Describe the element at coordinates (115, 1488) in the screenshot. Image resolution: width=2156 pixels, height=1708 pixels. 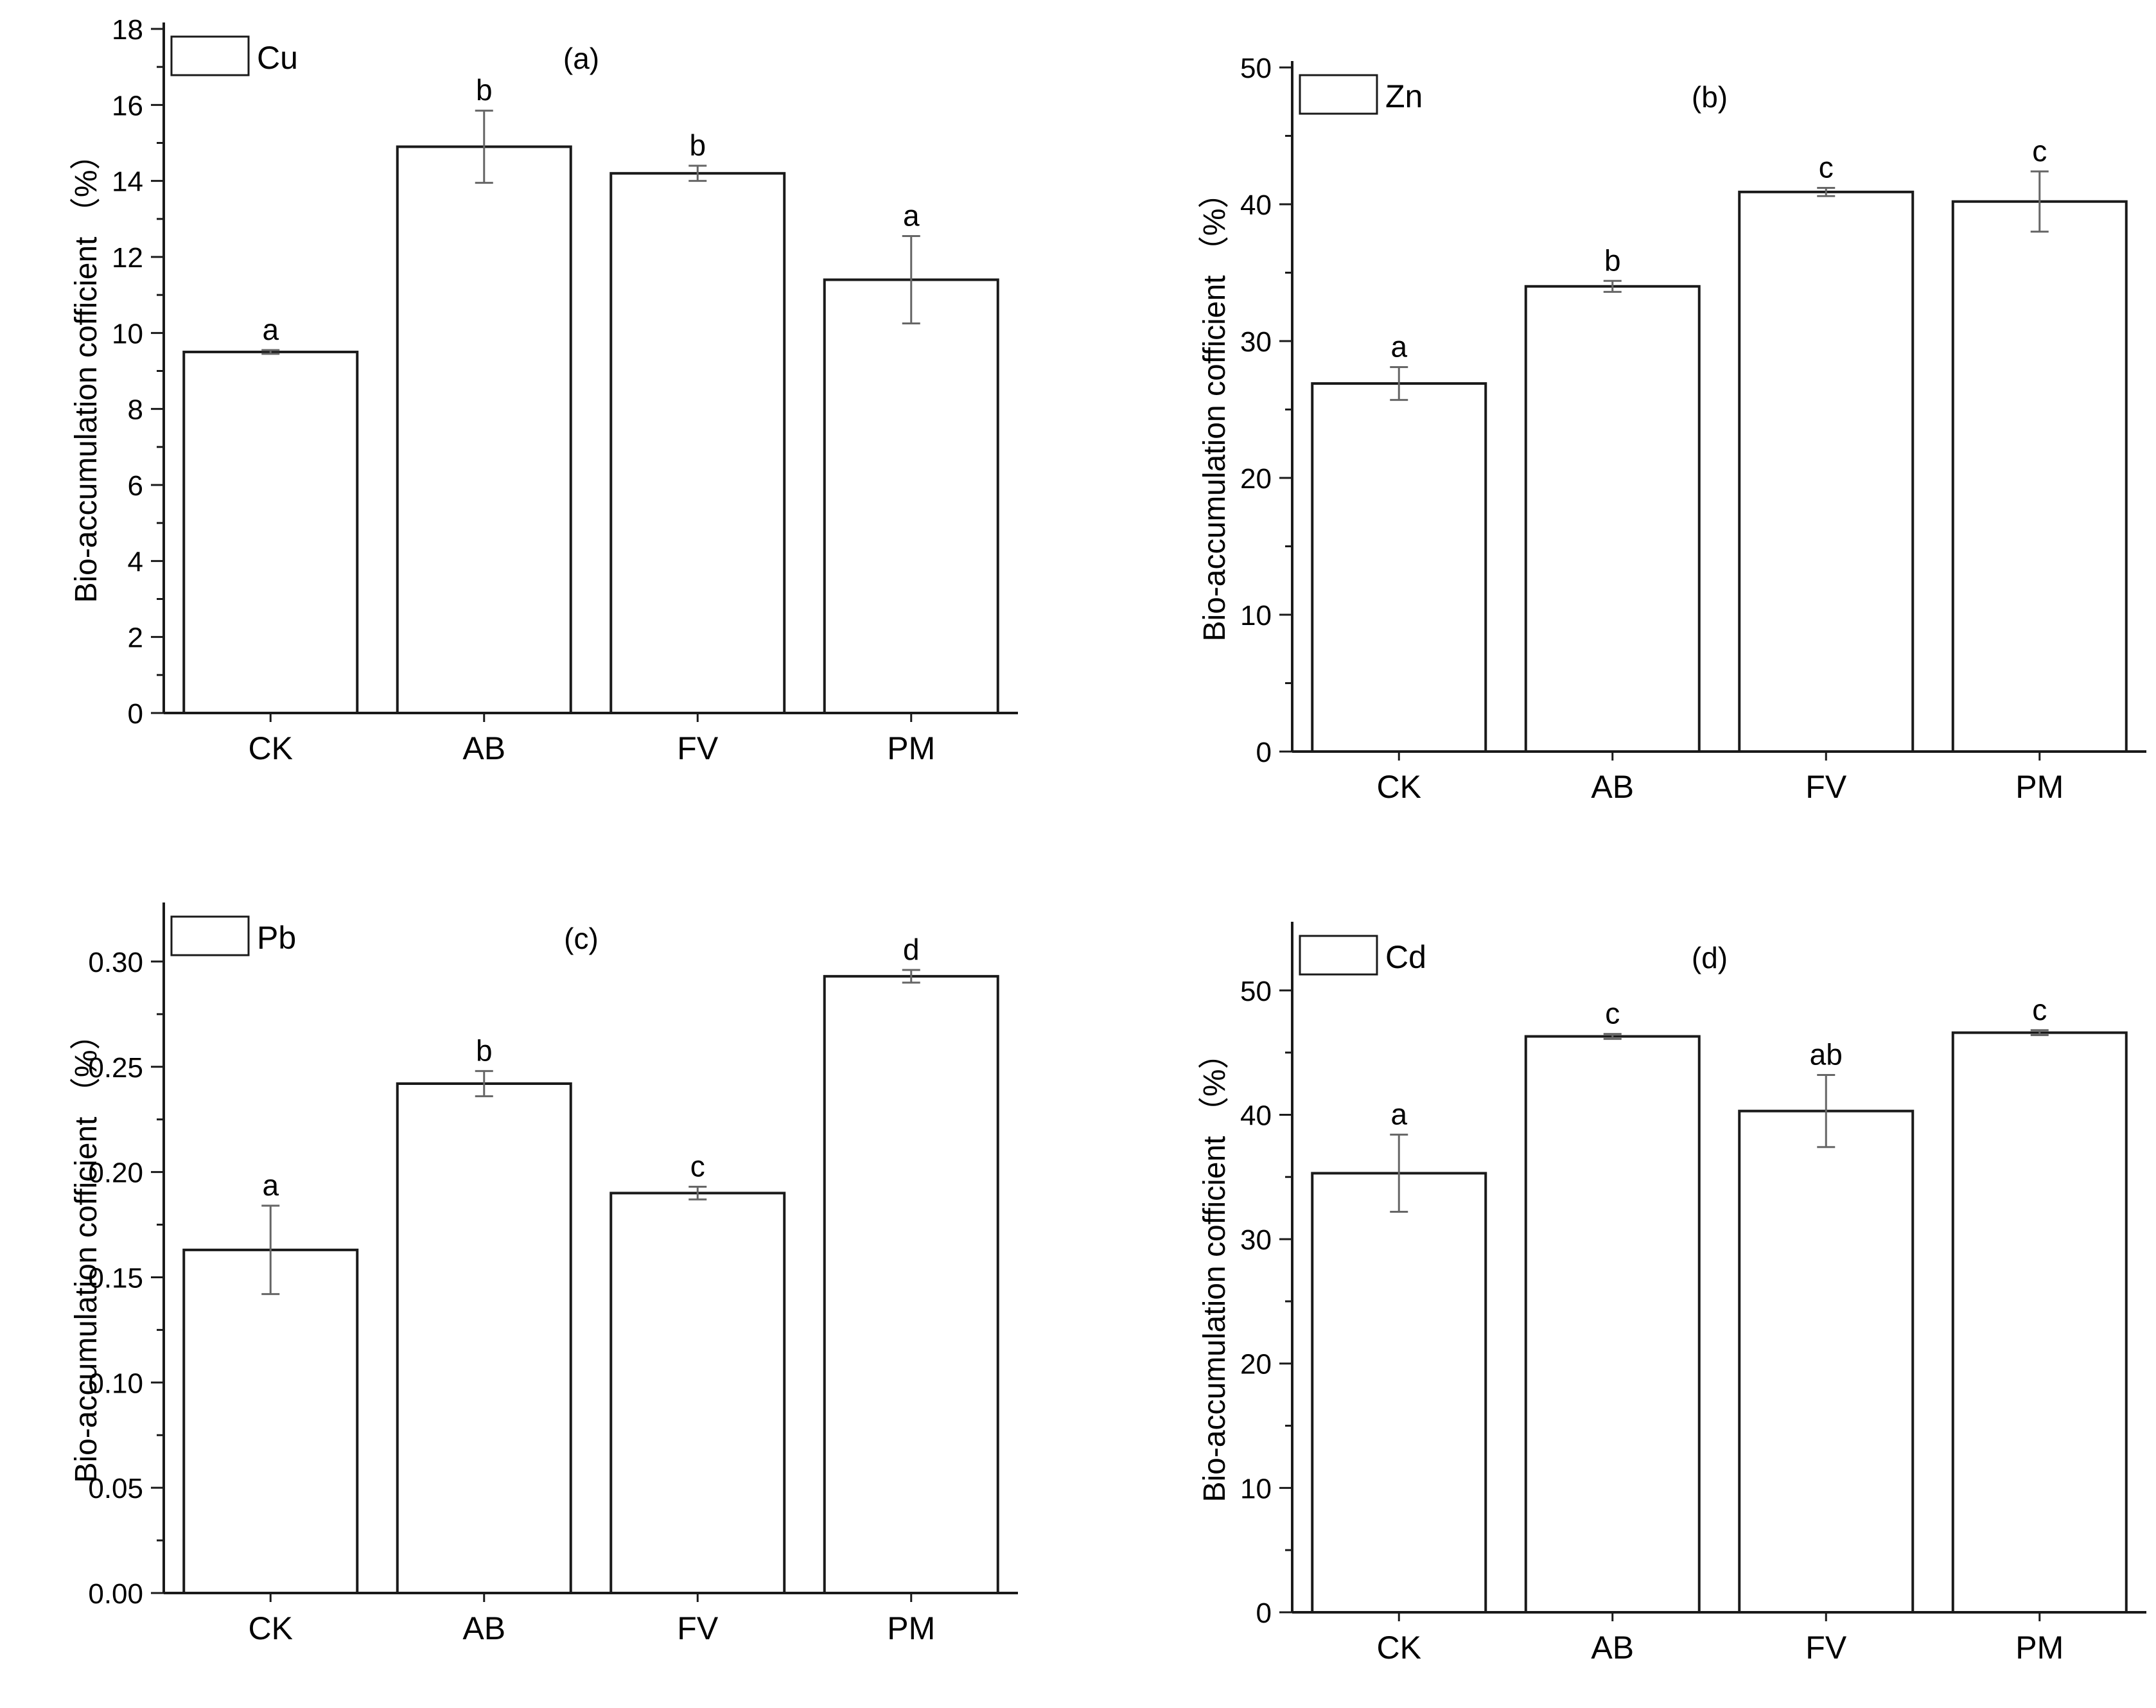
I see `y-tick-label: 0.05` at that location.